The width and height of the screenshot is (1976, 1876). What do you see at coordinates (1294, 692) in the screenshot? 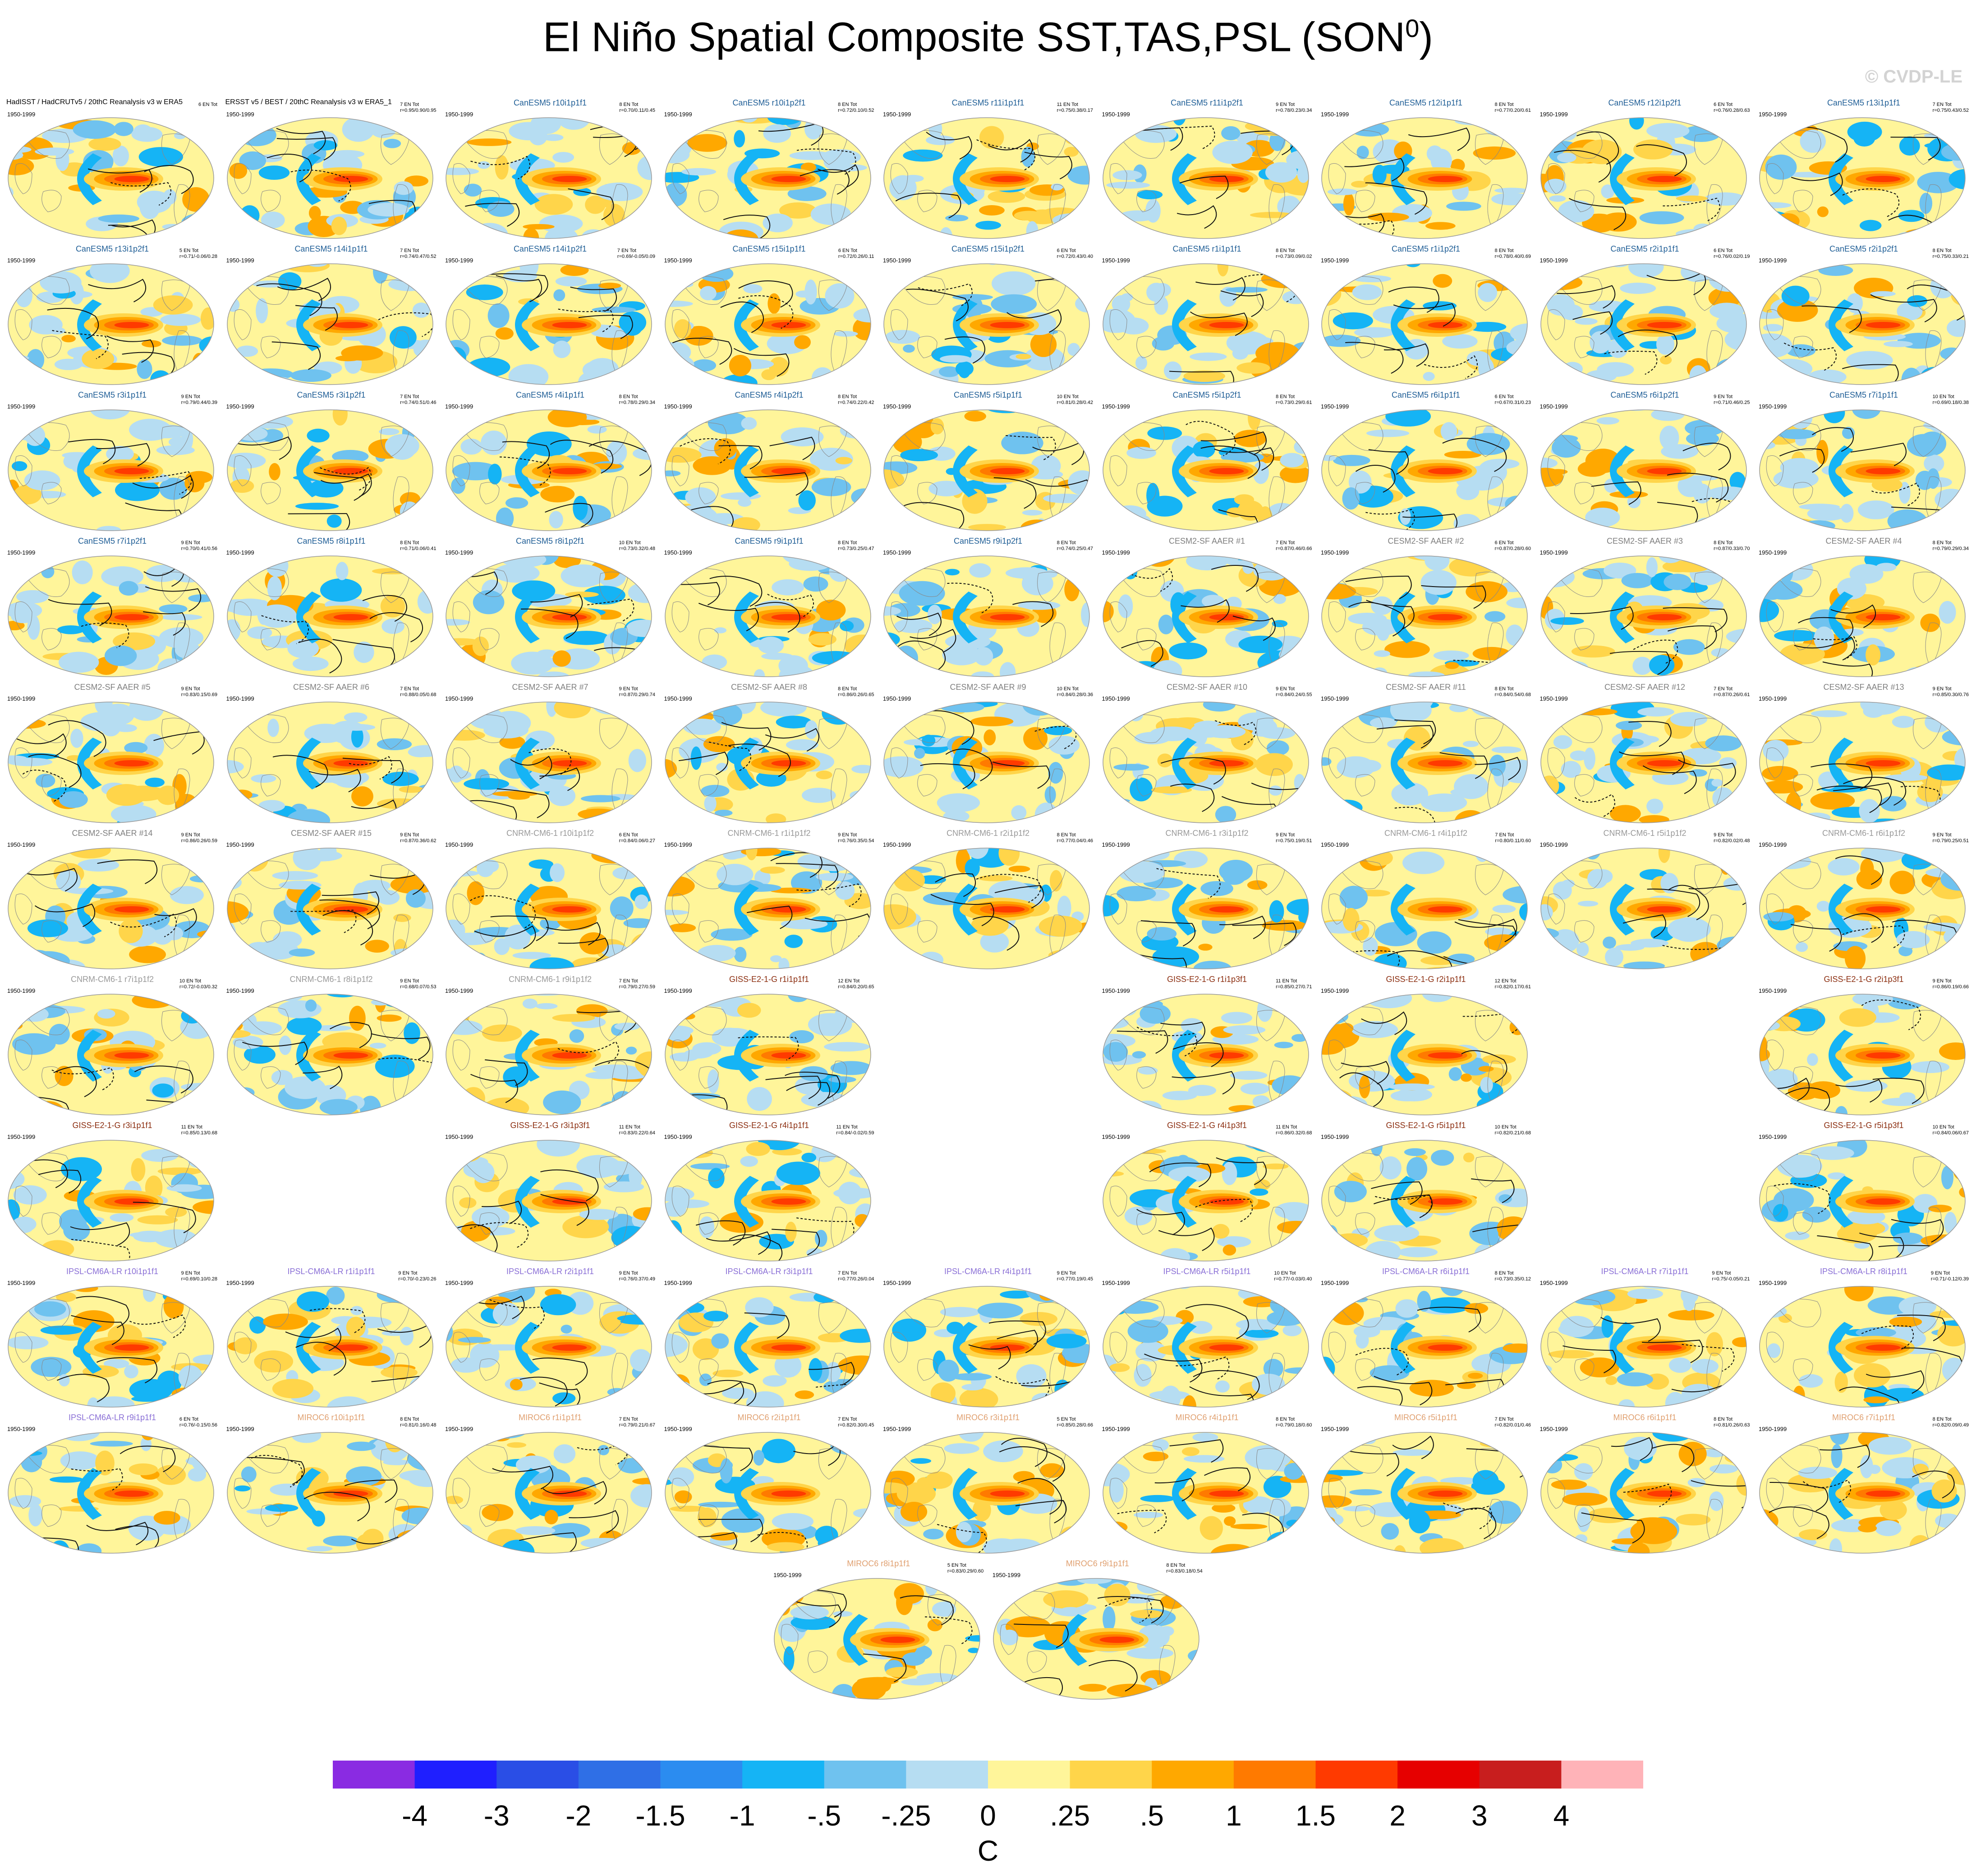
I see `panel-event-count: 9 EN Tot r=0.84/0.24/0.55` at bounding box center [1294, 692].